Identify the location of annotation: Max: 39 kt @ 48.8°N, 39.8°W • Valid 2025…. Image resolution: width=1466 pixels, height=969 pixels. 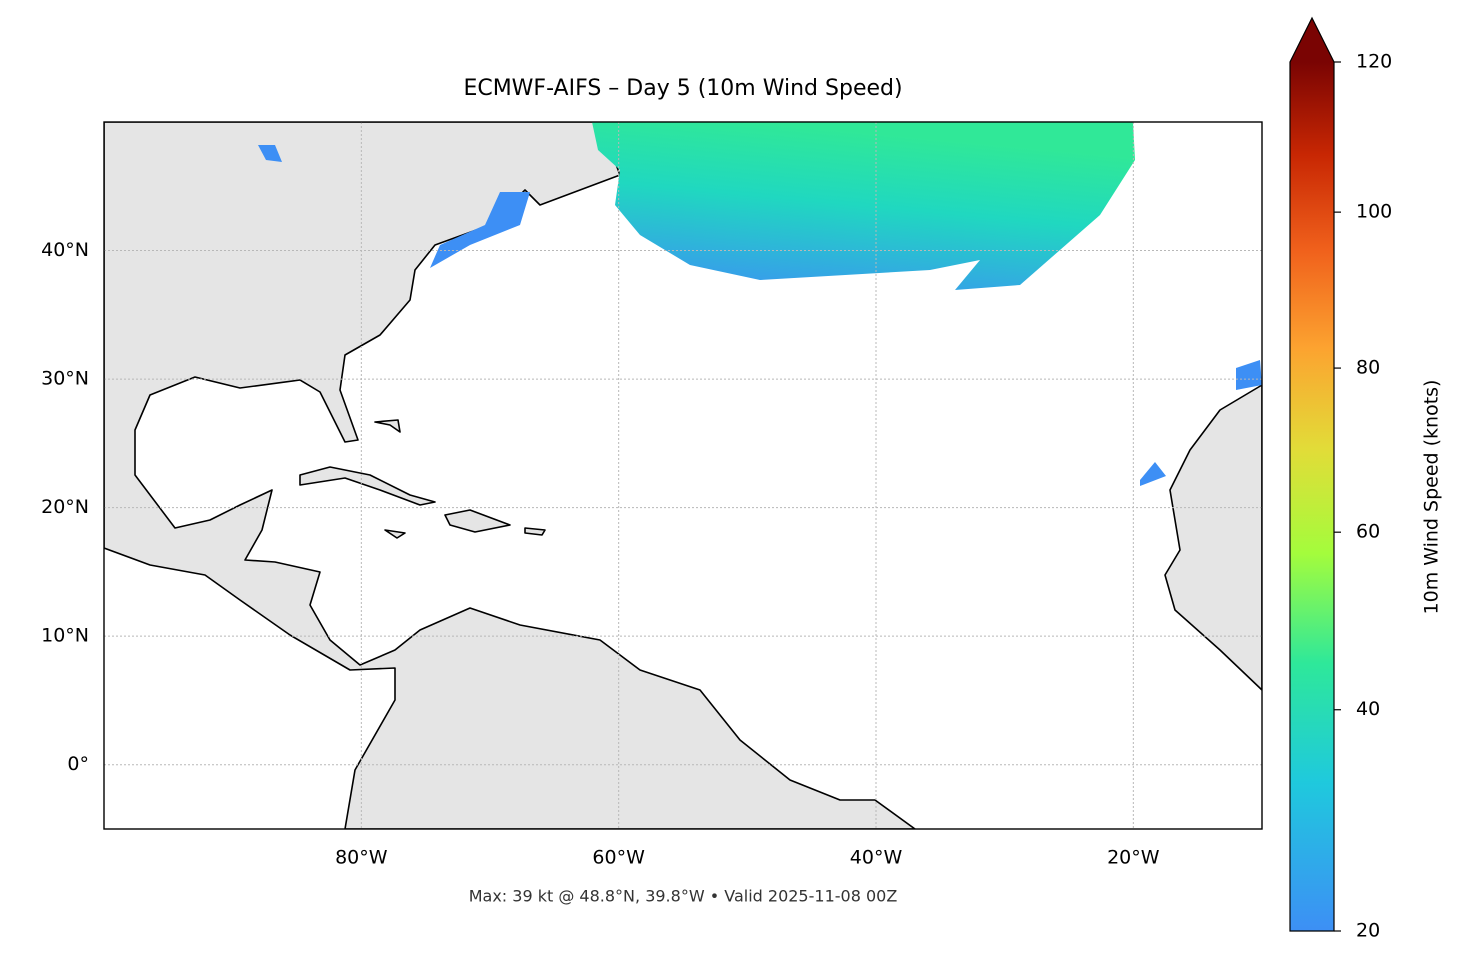
(683, 896).